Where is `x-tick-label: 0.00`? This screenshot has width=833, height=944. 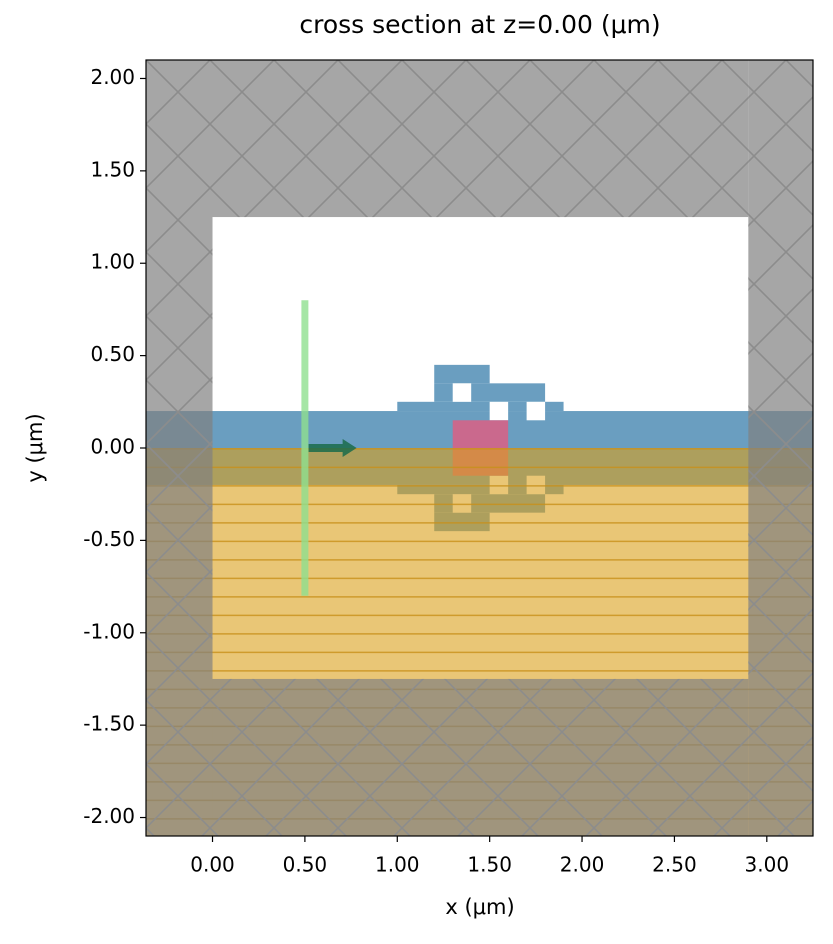
x-tick-label: 0.00 is located at coordinates (212, 865).